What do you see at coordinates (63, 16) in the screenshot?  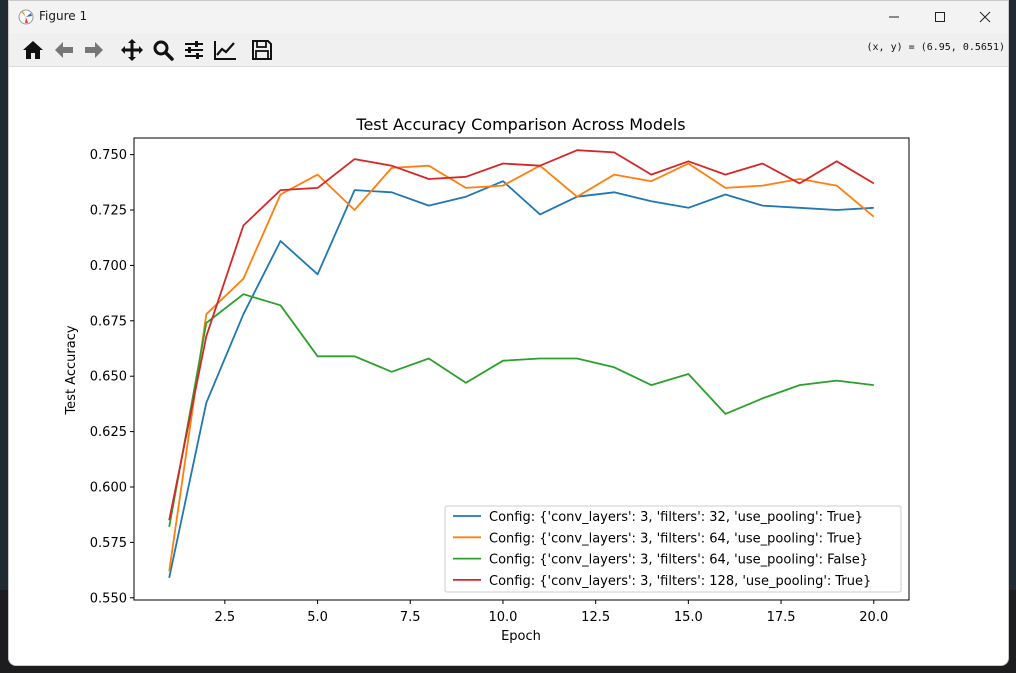 I see `window-title: Figure 1` at bounding box center [63, 16].